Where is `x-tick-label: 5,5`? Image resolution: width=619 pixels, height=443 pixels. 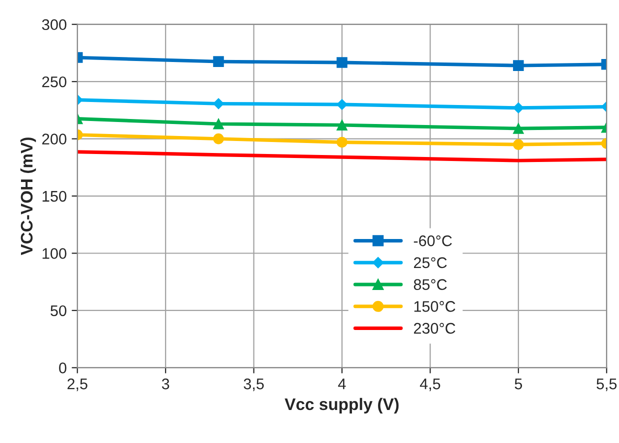 x-tick-label: 5,5 is located at coordinates (606, 385).